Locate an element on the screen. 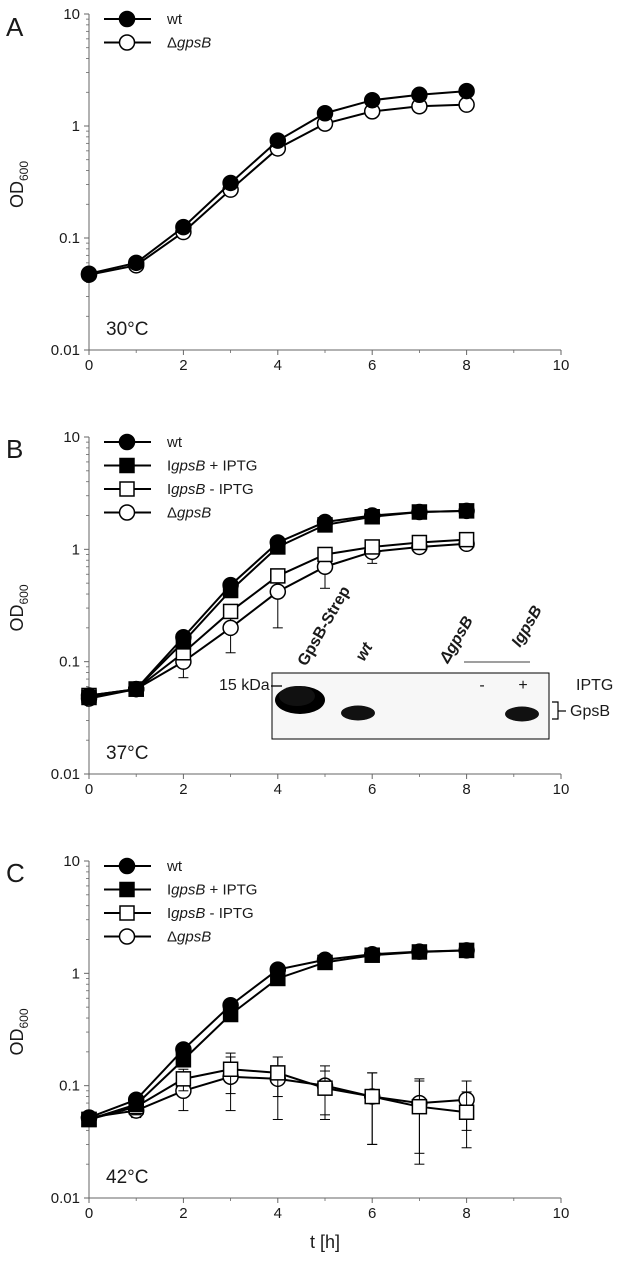 Image resolution: width=634 pixels, height=1262 pixels. blot-lane-label: wt is located at coordinates (365, 652).